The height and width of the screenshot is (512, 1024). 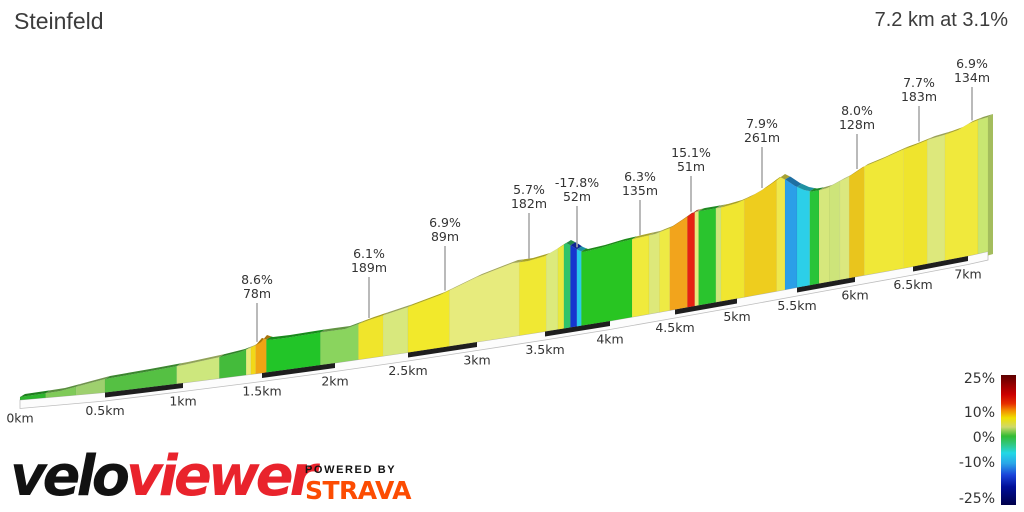 I want to click on distance-tick-label: 3.5km, so click(x=544, y=349).